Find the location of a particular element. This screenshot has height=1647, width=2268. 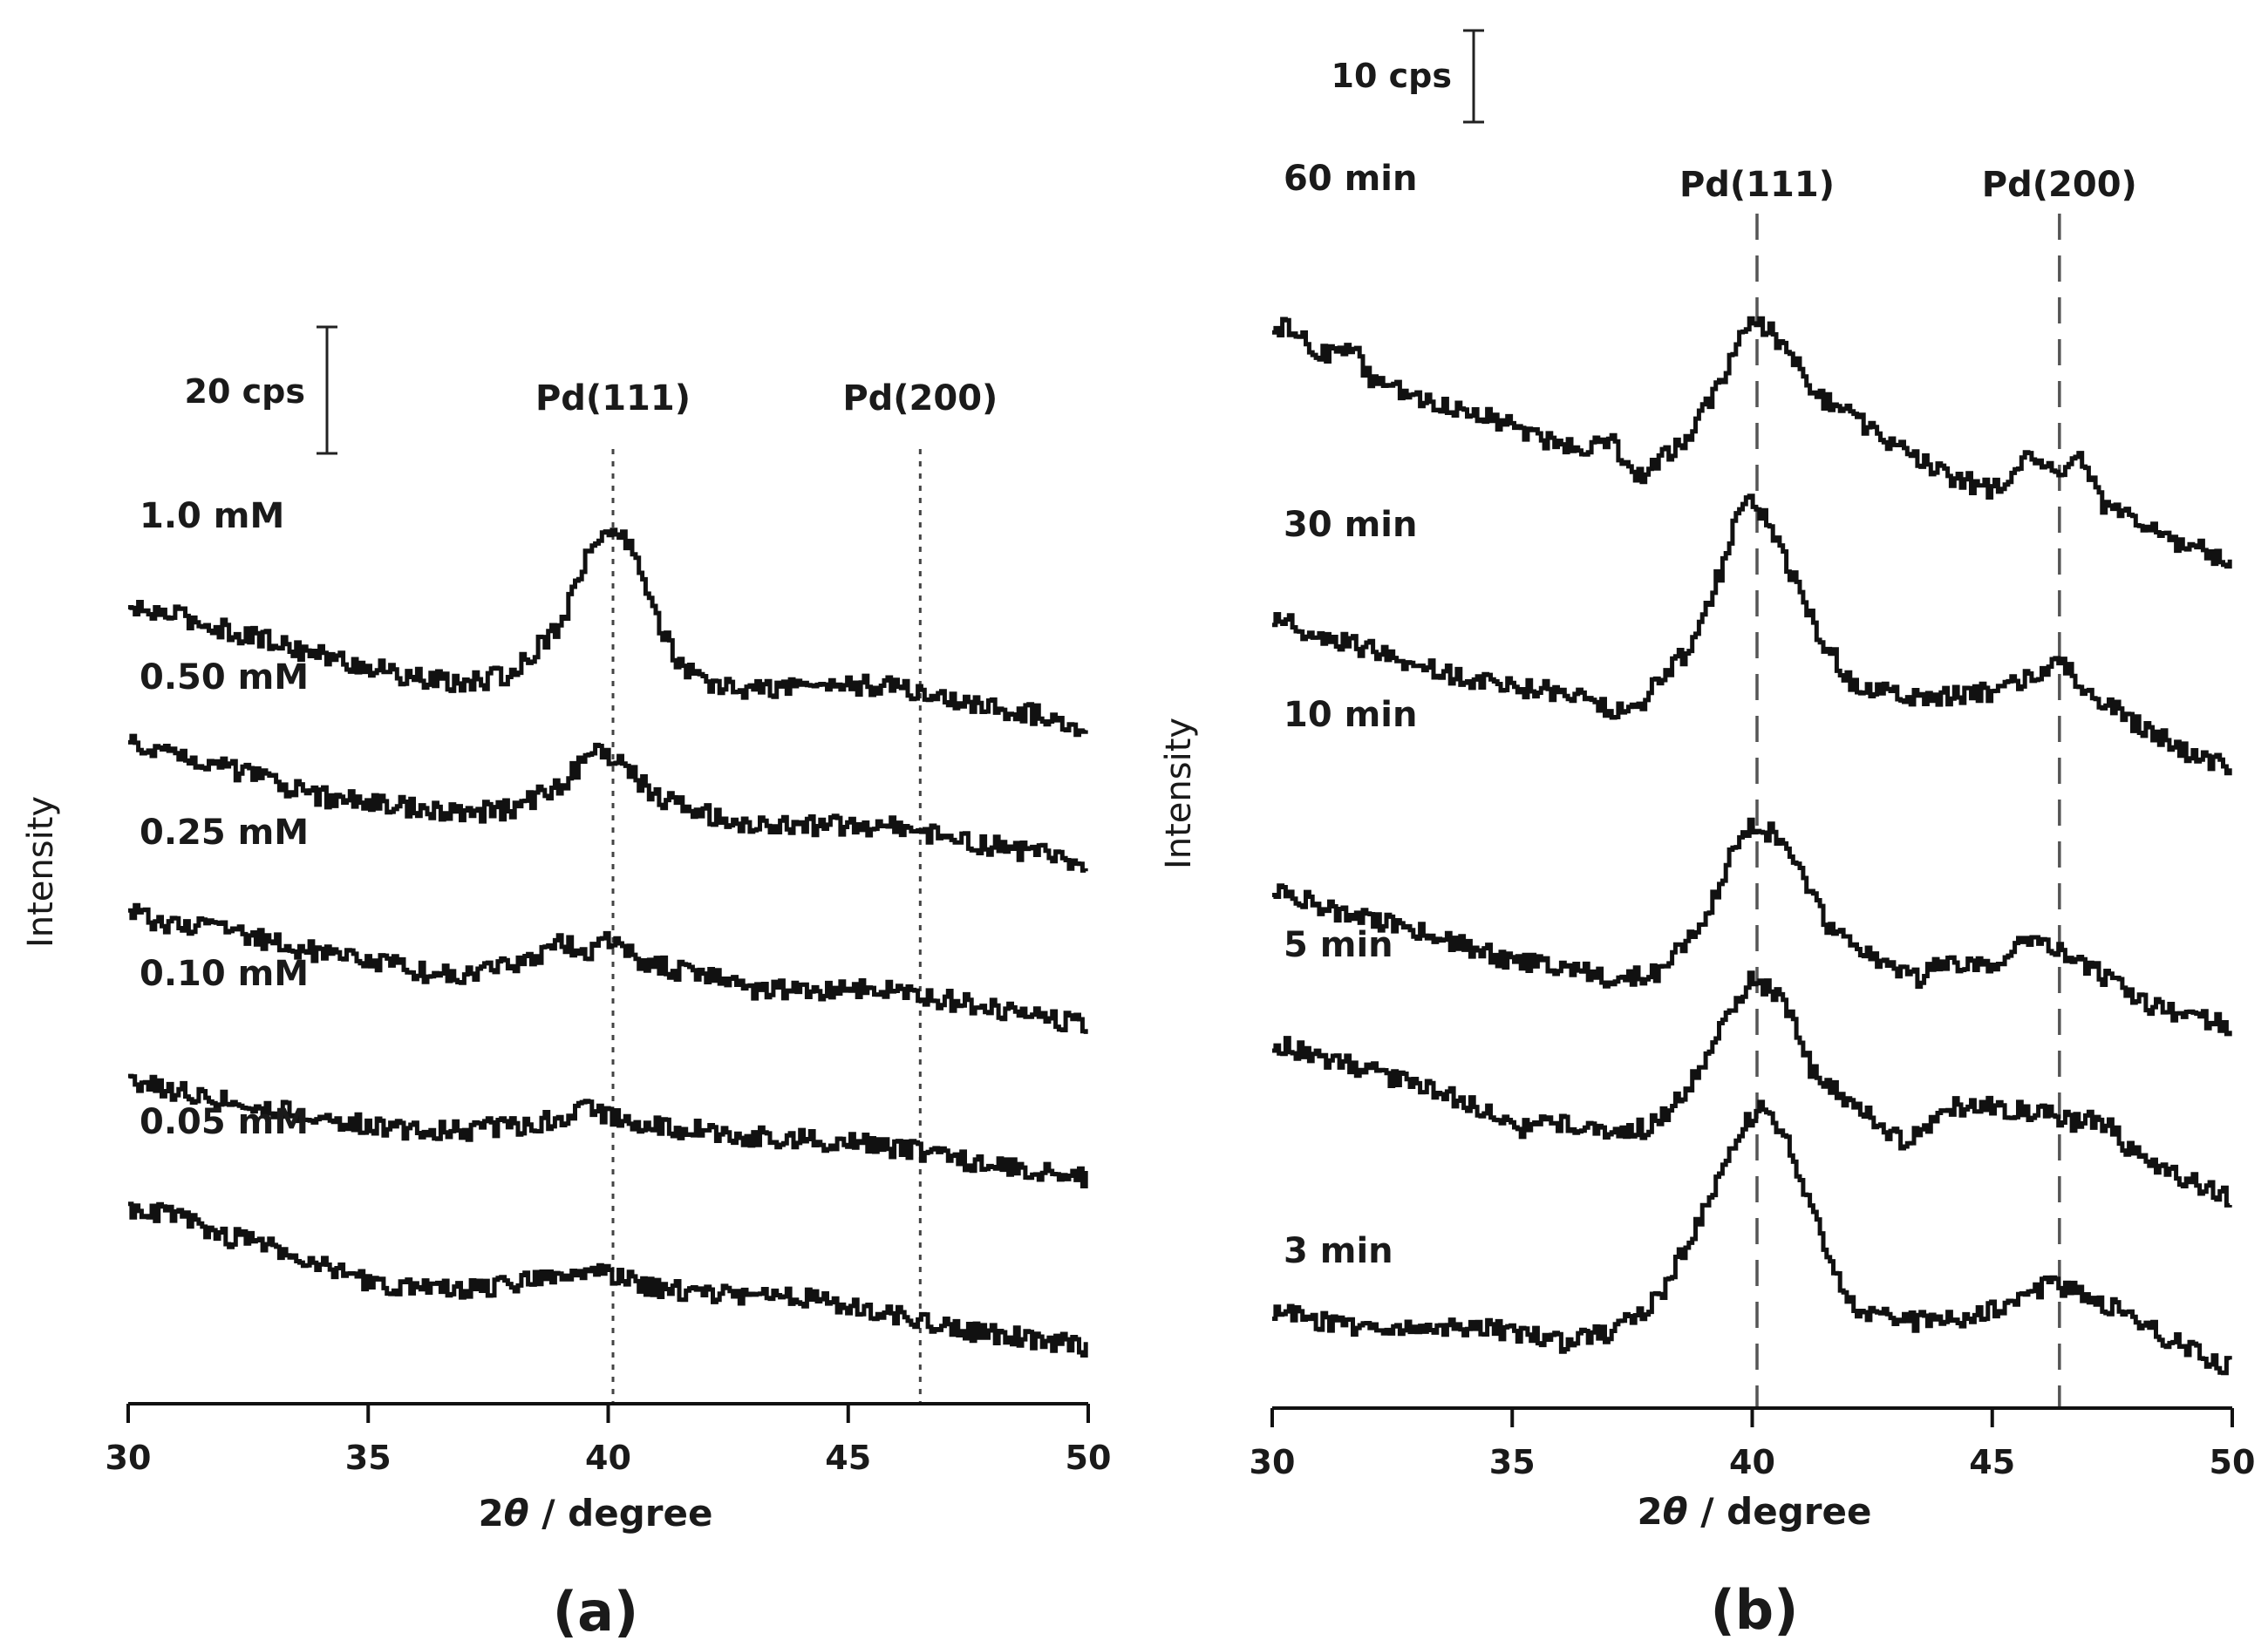

panel-b-series-label-1: 30 min is located at coordinates (1350, 525).